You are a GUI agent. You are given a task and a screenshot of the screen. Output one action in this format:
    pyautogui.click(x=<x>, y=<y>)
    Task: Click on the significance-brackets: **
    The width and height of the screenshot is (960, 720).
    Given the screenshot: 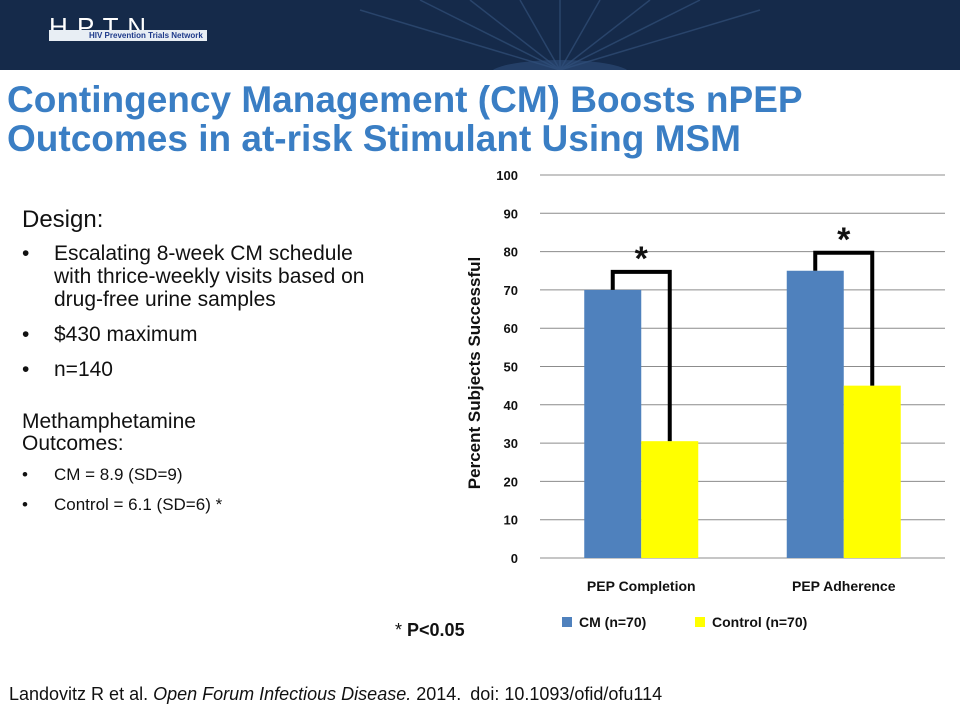 What is the action you would take?
    pyautogui.click(x=742, y=331)
    